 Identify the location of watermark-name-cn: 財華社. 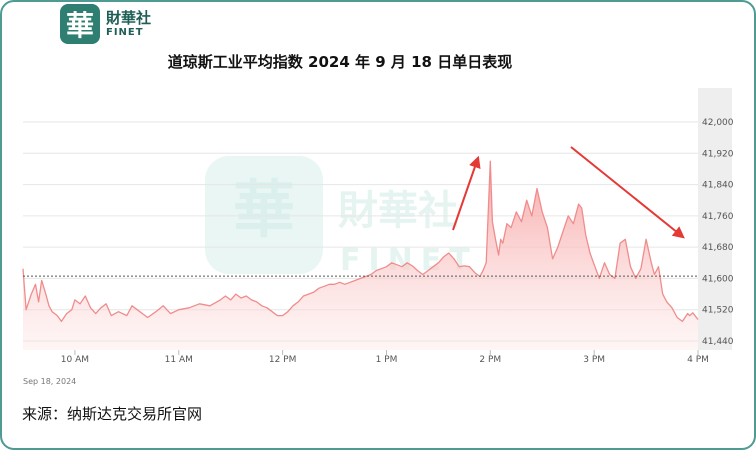
(398, 211).